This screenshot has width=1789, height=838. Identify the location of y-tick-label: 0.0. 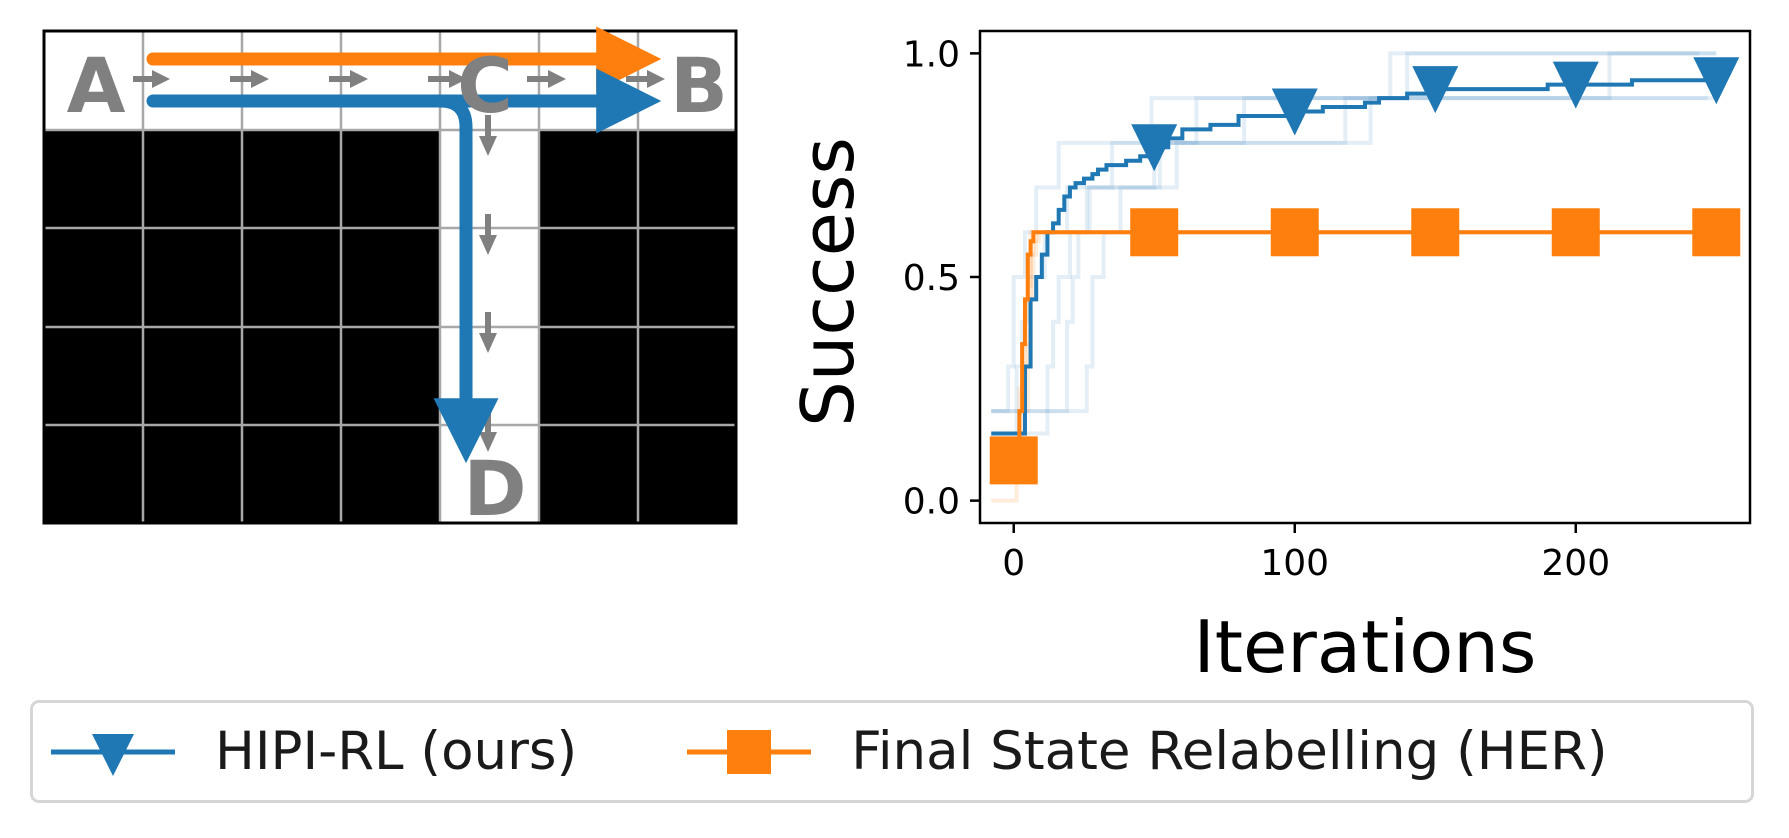
(931, 502).